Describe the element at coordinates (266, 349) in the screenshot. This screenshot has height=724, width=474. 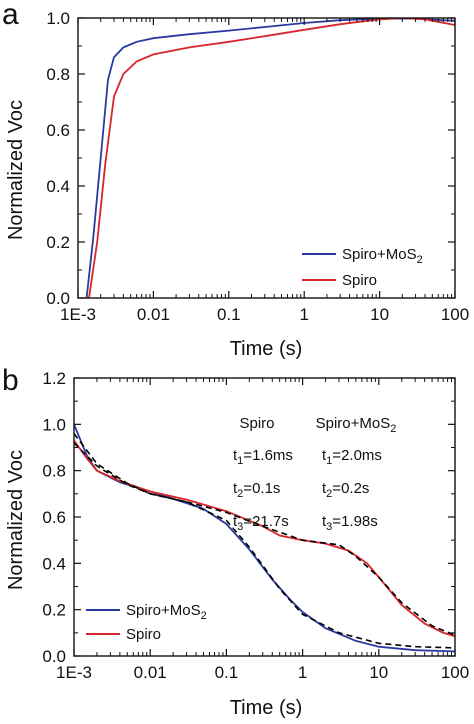
I see `panel-a-x-axis-label: Time (s)` at that location.